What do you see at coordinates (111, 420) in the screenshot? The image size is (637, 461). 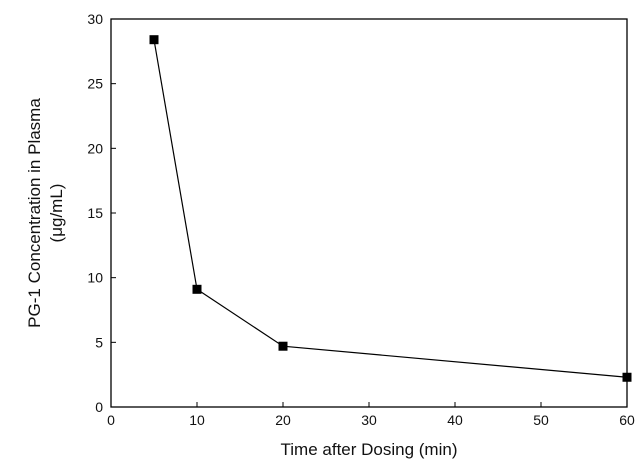 I see `x-tick-label: 0` at bounding box center [111, 420].